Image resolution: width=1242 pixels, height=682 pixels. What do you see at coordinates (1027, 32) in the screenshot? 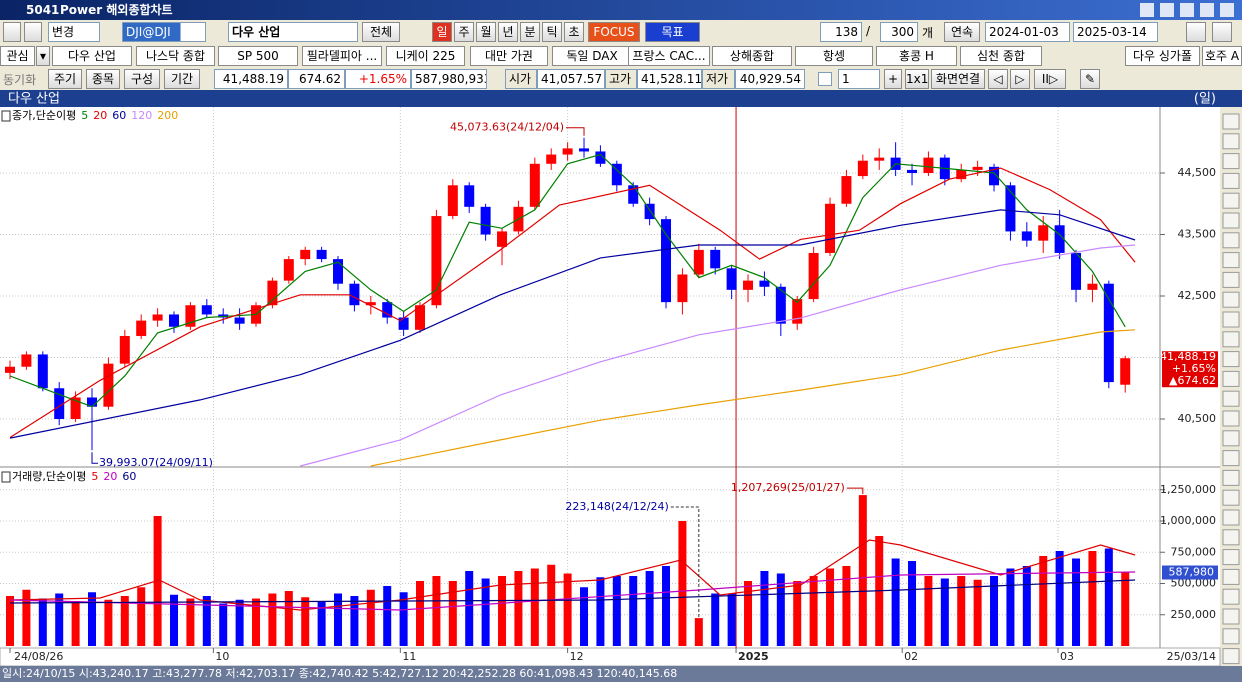
I see `from-date: 2024-01-03` at bounding box center [1027, 32].